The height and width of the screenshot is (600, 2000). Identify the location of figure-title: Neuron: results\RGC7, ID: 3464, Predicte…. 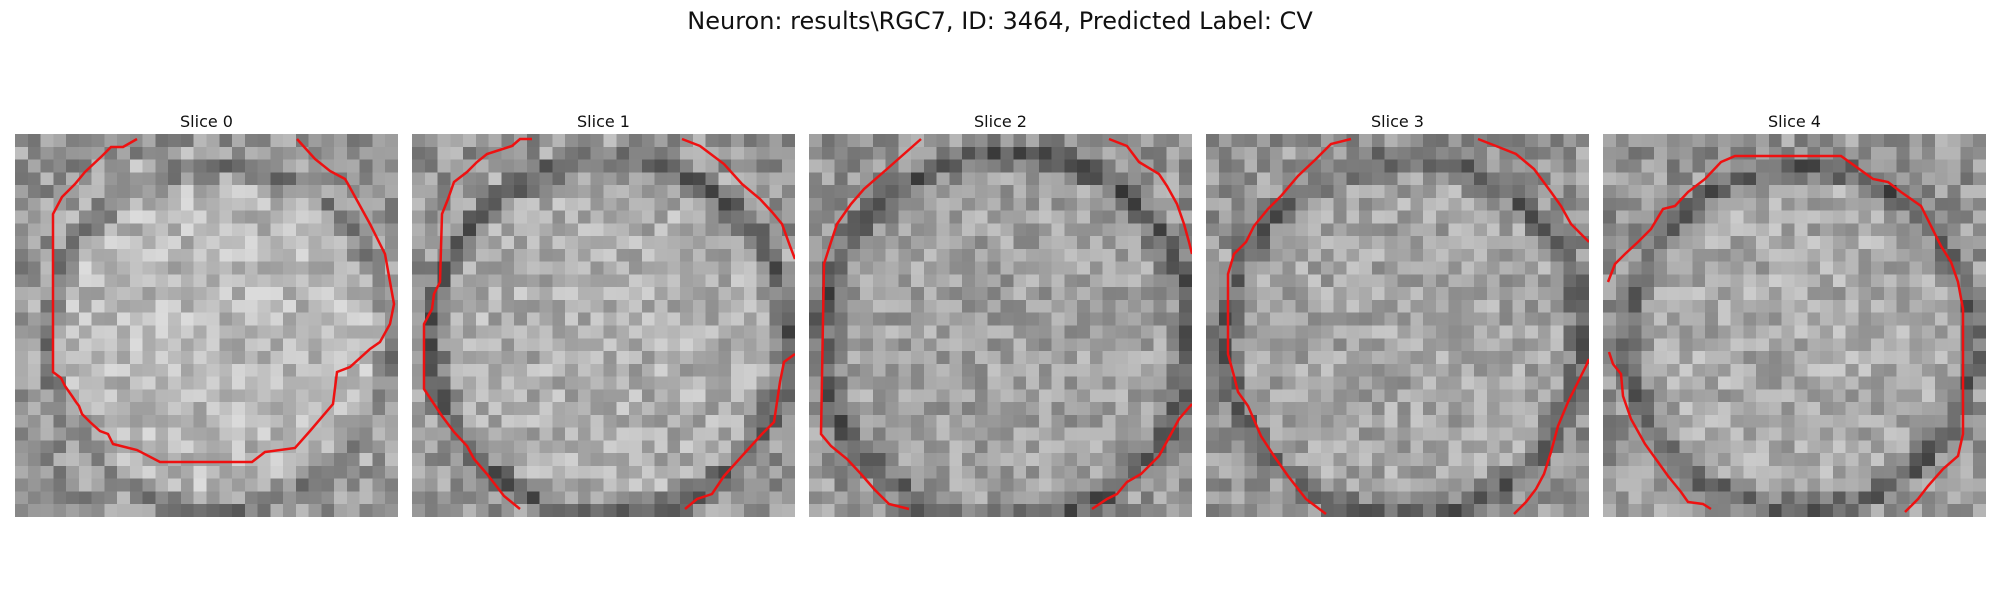
(1000, 21).